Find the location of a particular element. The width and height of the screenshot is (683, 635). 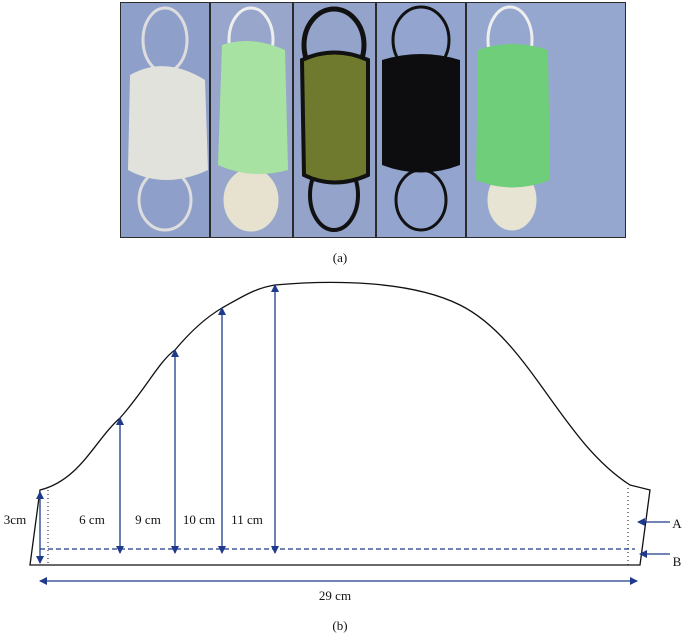

caption: (a) is located at coordinates (340, 257).